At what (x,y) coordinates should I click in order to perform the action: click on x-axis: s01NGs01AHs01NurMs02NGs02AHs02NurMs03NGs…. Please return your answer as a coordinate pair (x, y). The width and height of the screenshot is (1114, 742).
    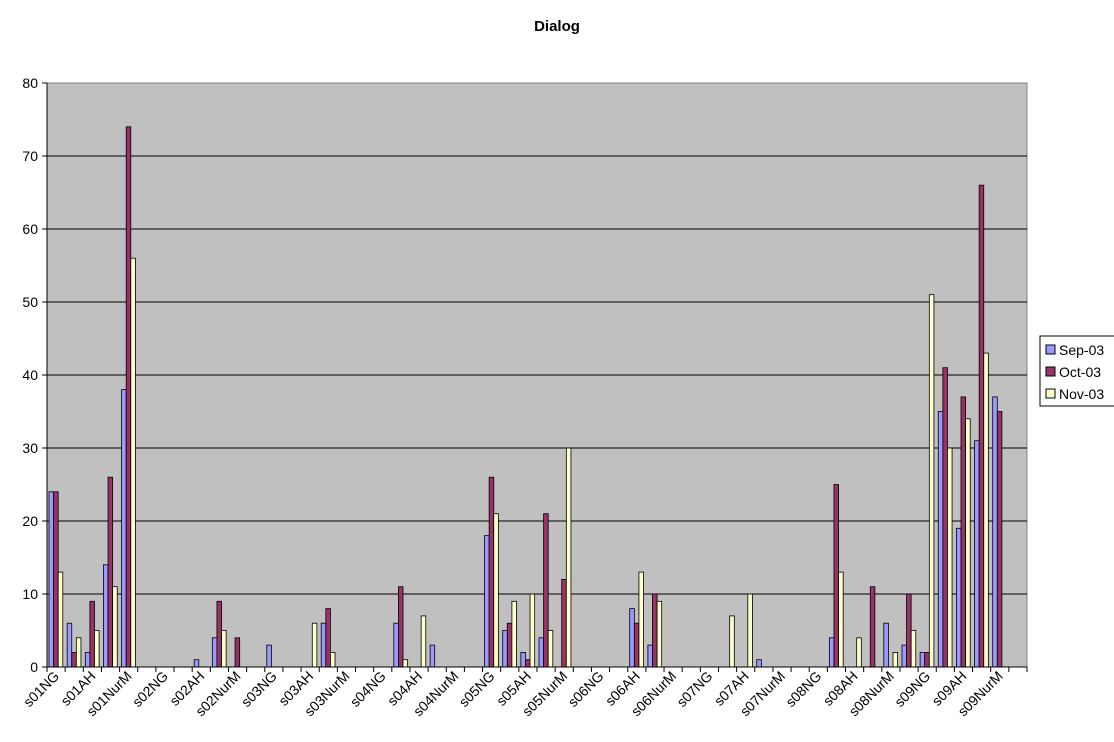
    Looking at the image, I should click on (524, 692).